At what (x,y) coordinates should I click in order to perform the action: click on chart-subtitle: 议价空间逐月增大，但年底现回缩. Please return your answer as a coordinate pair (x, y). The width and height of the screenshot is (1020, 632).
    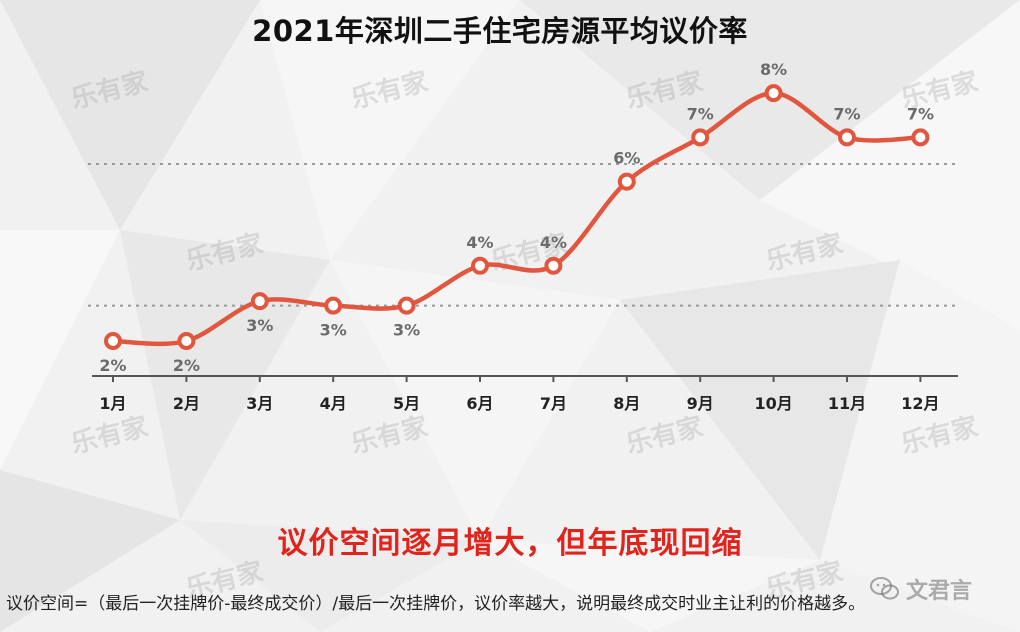
    Looking at the image, I should click on (510, 543).